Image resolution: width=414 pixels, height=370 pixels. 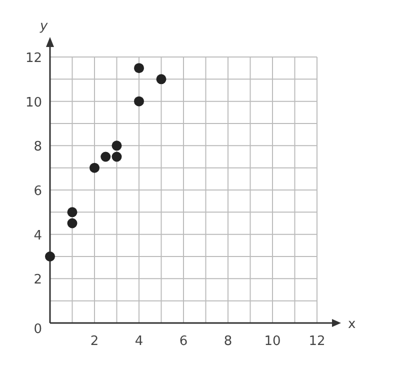 I want to click on y-tick-label: 2, so click(x=38, y=280).